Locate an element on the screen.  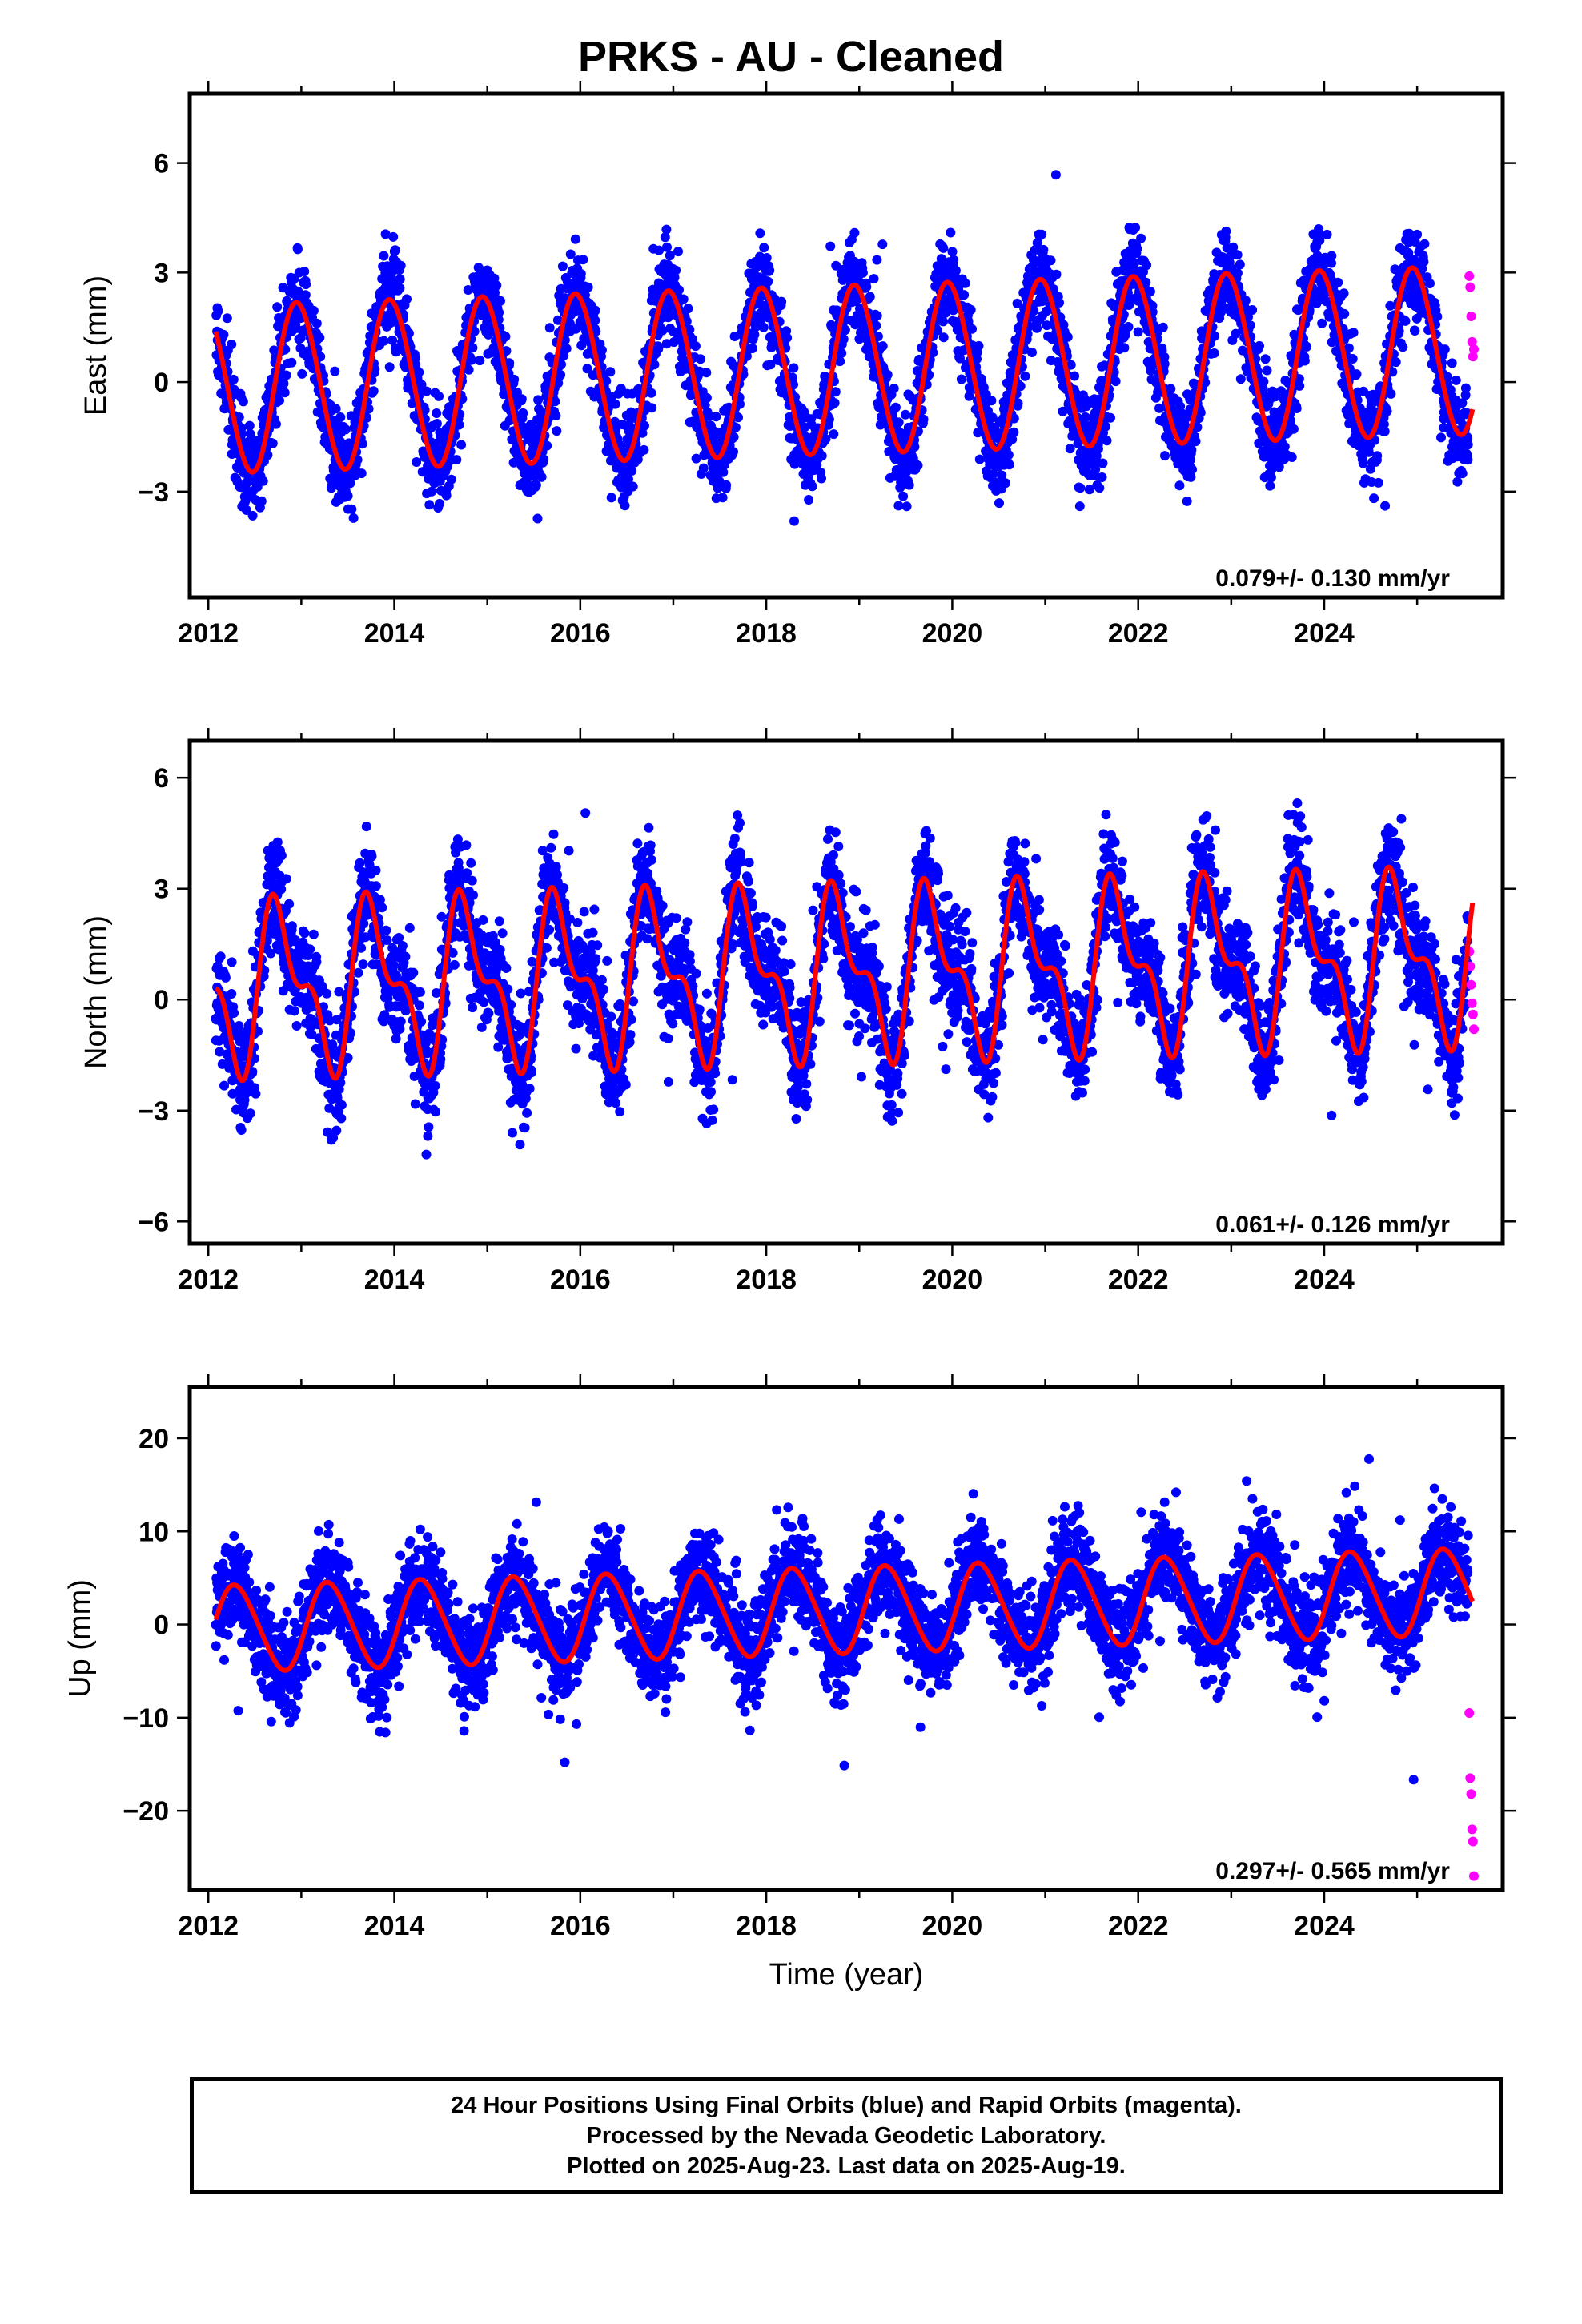
x-tick-label: 2018 is located at coordinates (766, 633).